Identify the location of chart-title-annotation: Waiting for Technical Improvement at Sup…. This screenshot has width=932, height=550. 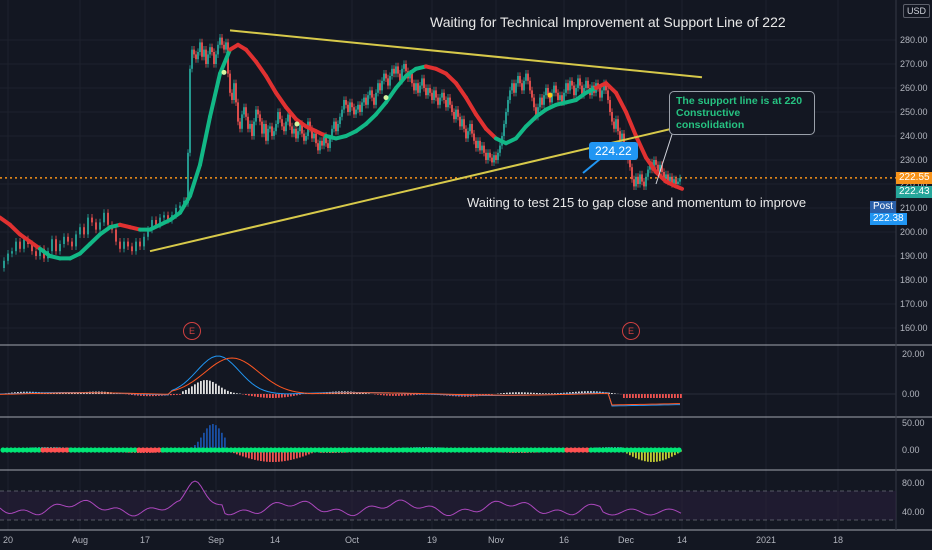
(608, 22).